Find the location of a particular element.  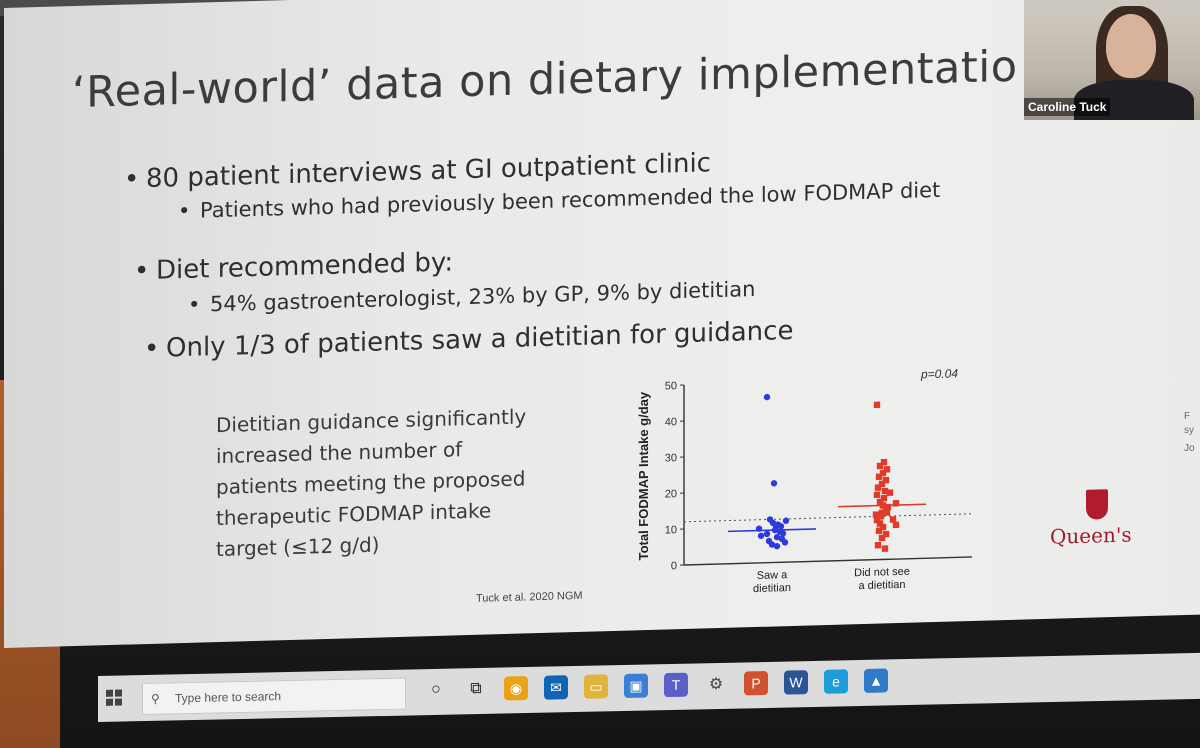

photos-icon: ▲ is located at coordinates (876, 680).